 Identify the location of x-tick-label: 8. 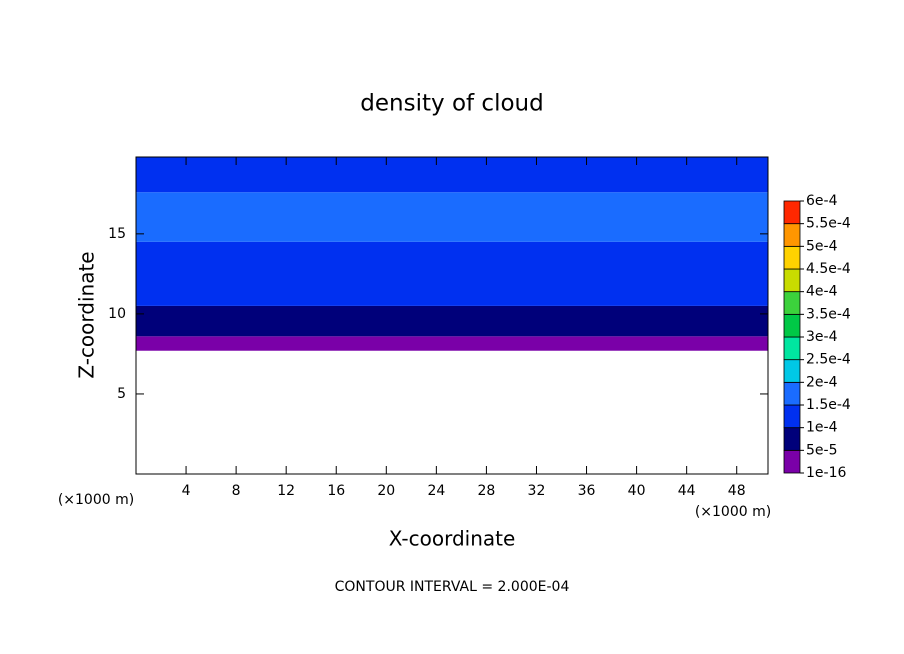
(236, 491).